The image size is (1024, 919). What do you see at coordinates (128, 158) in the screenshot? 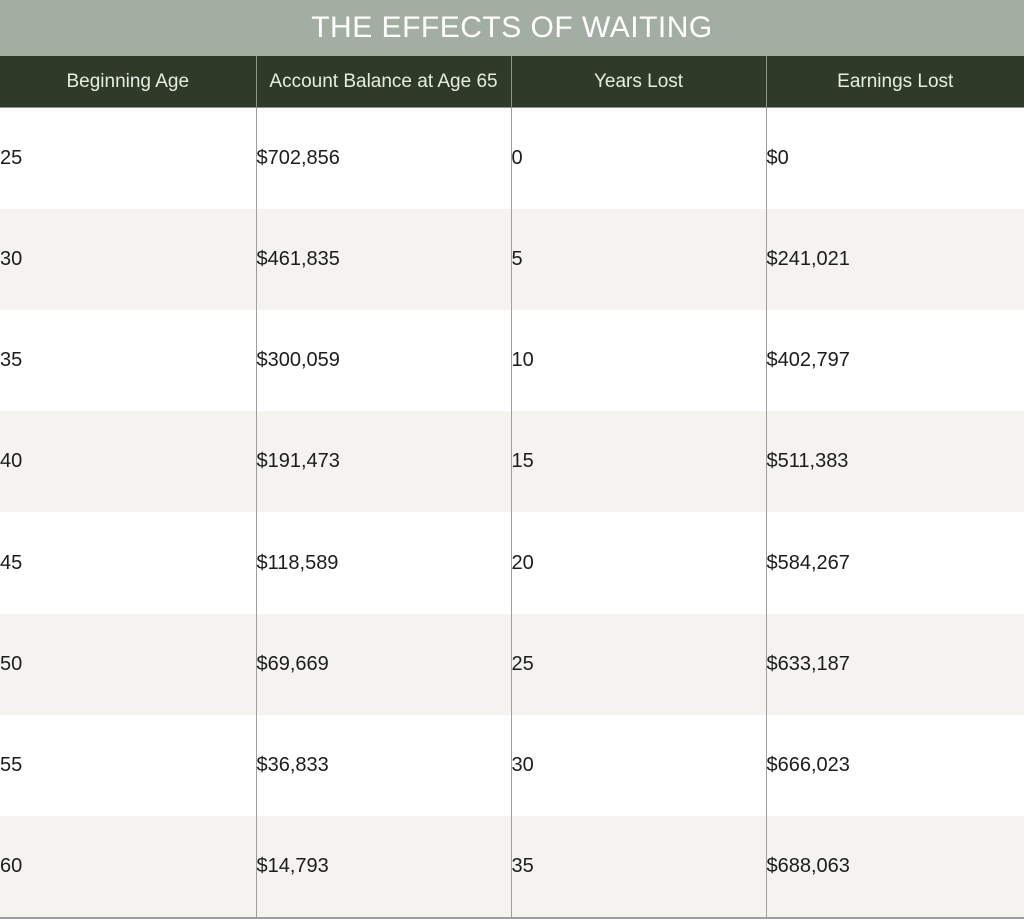
I see `cell-beginning-age: 25` at bounding box center [128, 158].